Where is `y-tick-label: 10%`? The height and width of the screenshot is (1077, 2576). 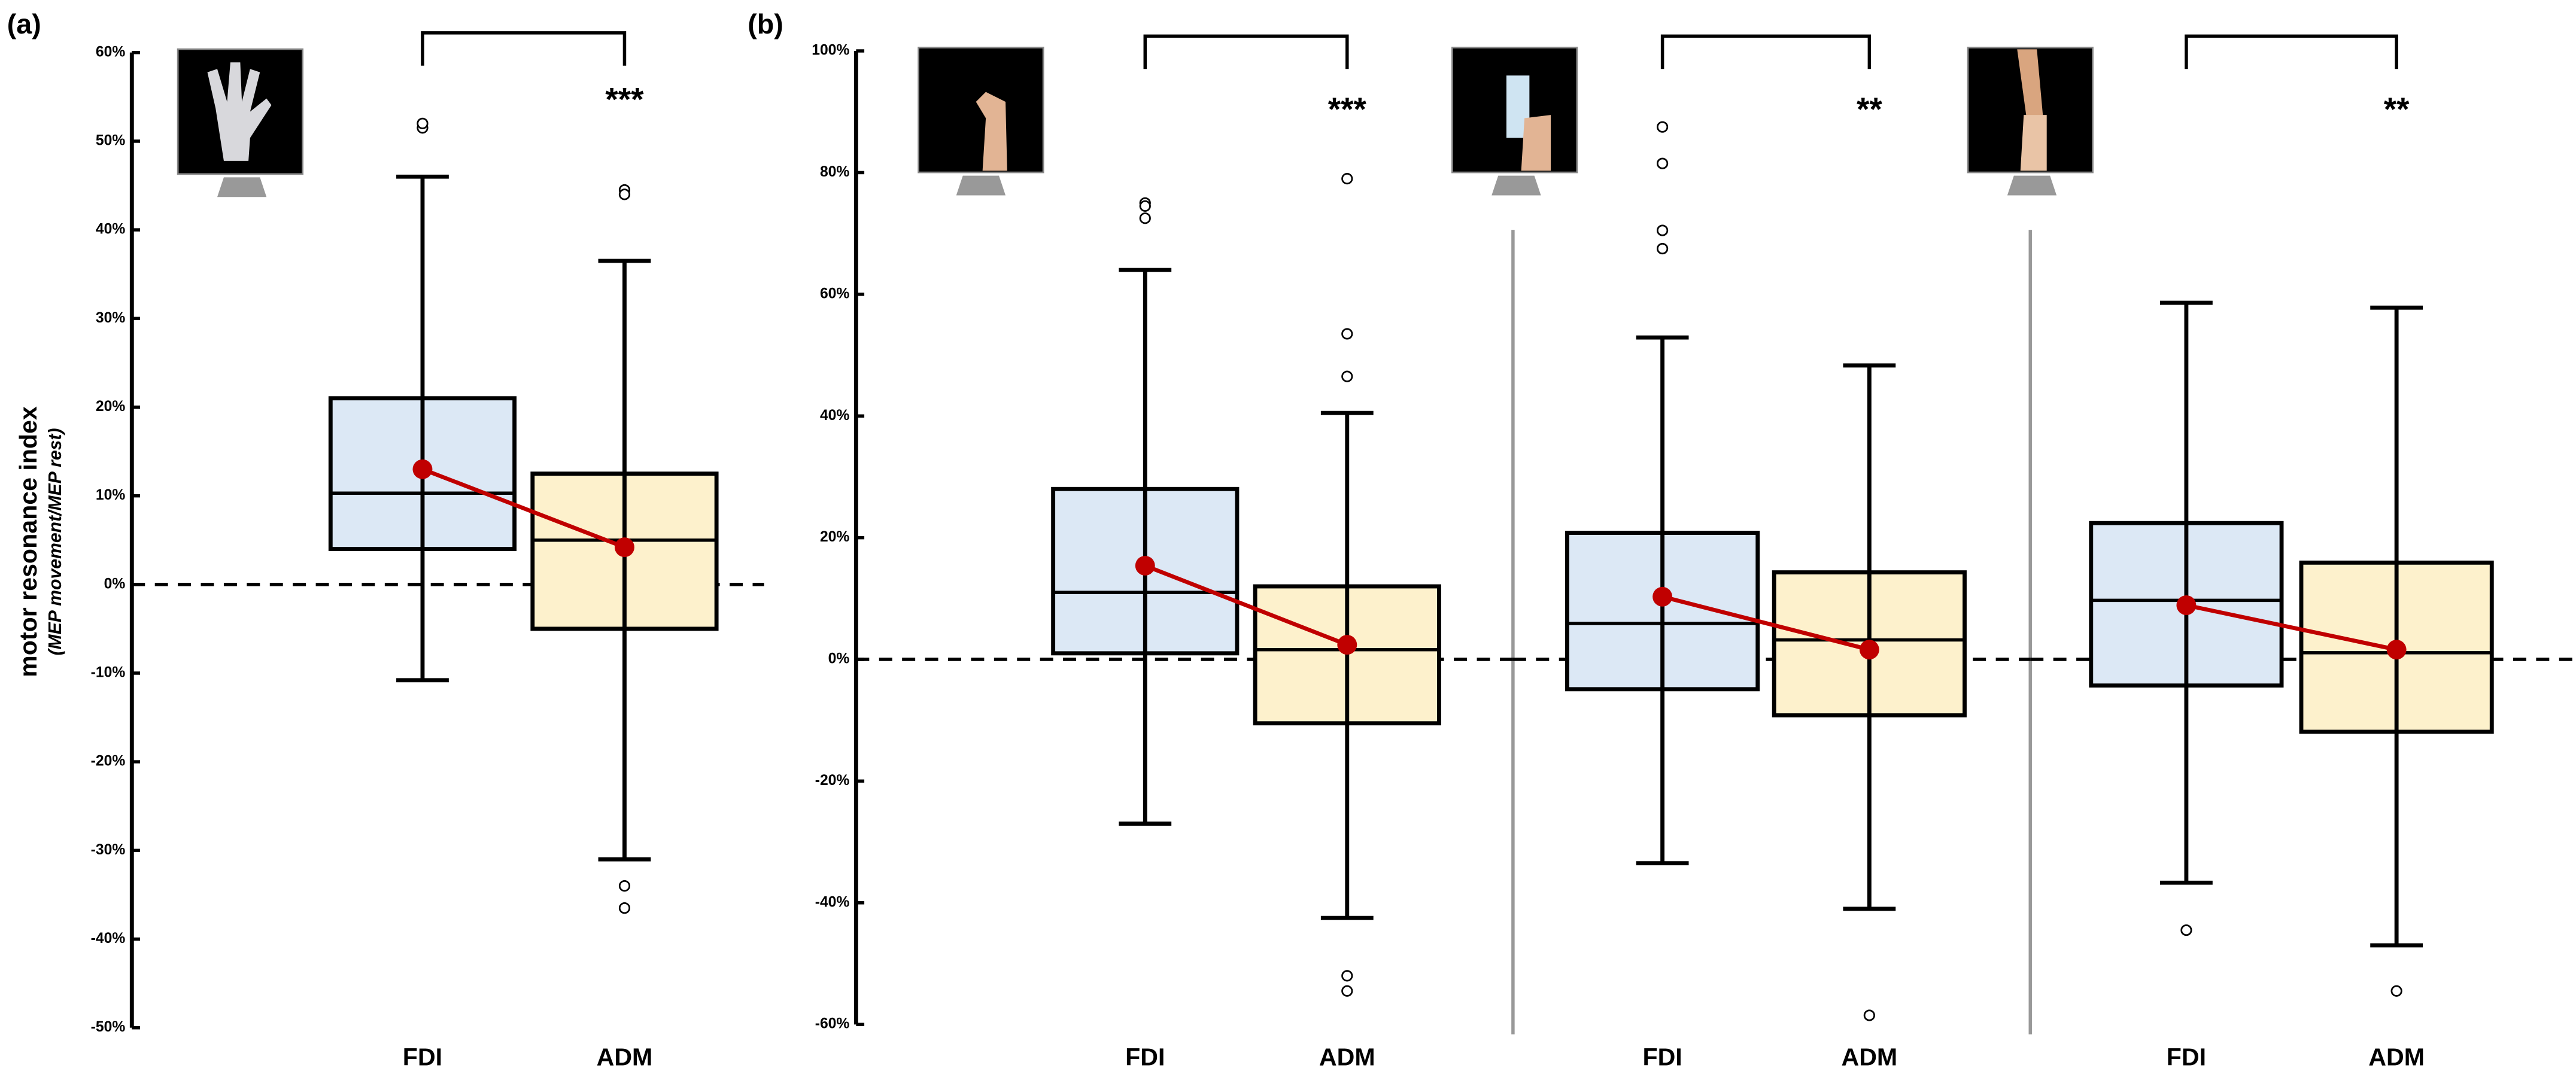
y-tick-label: 10% is located at coordinates (111, 495).